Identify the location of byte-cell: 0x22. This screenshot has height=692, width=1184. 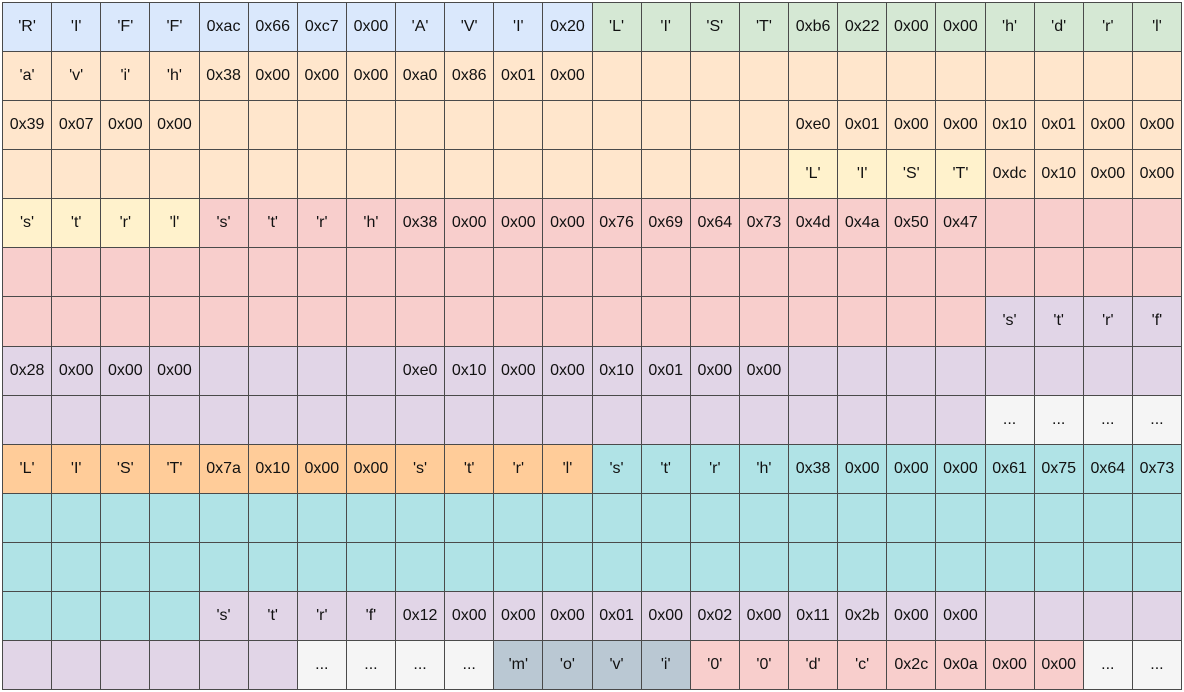
(863, 28).